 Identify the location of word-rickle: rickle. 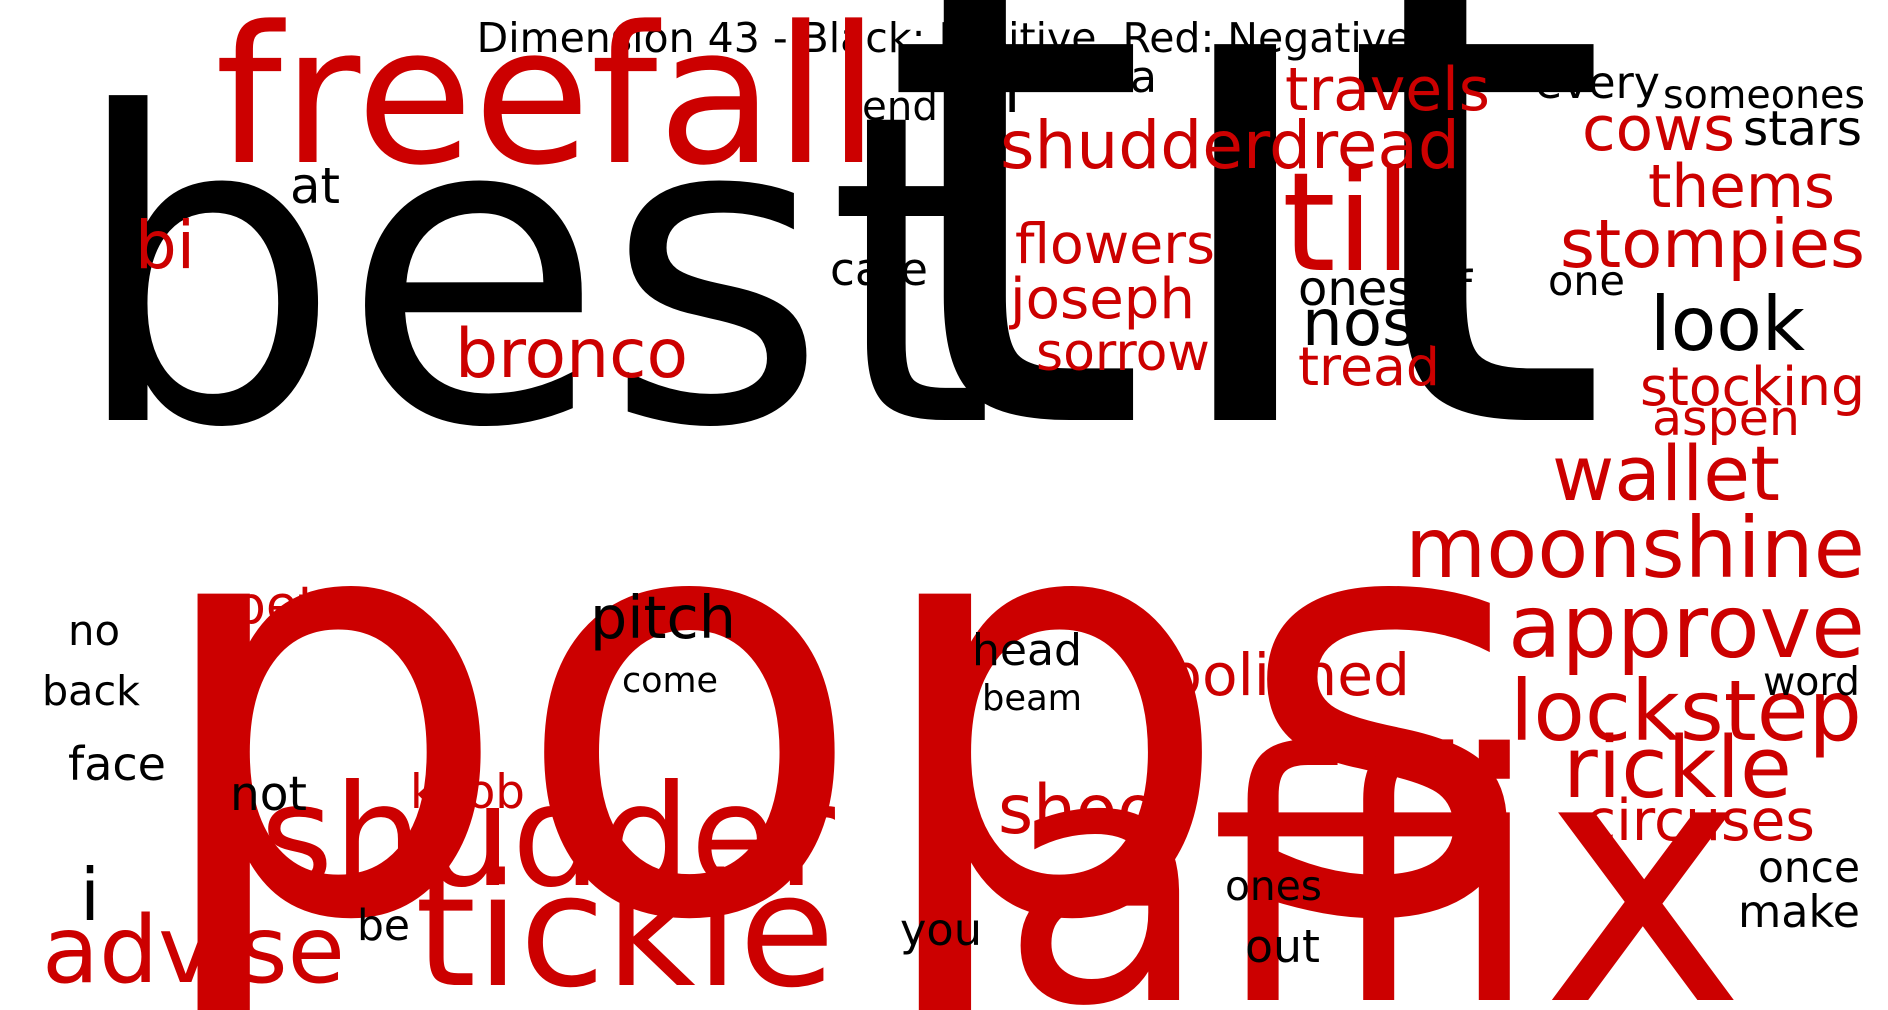
(1677, 768).